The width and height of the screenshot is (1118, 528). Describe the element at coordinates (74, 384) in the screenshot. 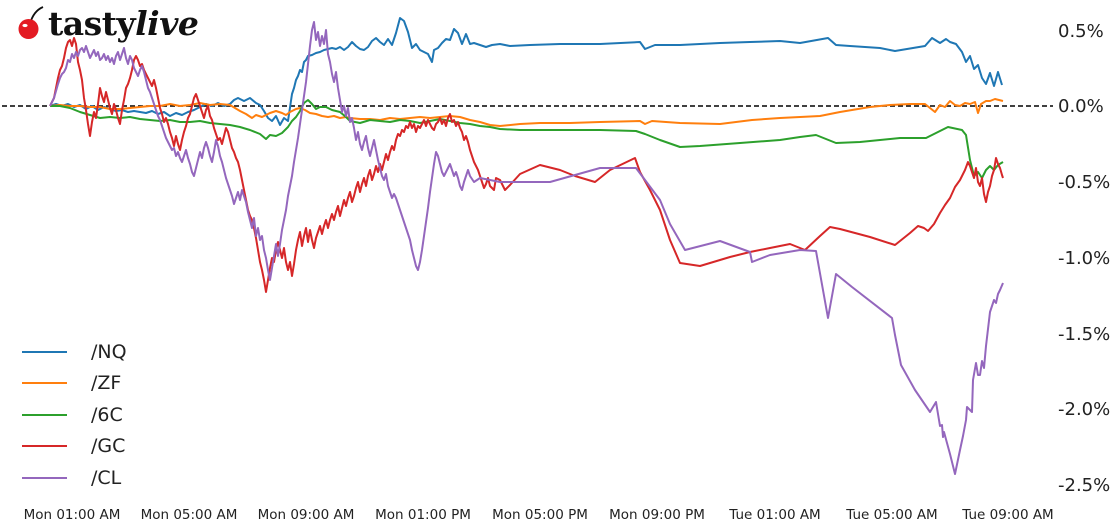

I see `legend-item-zf: /ZF` at that location.